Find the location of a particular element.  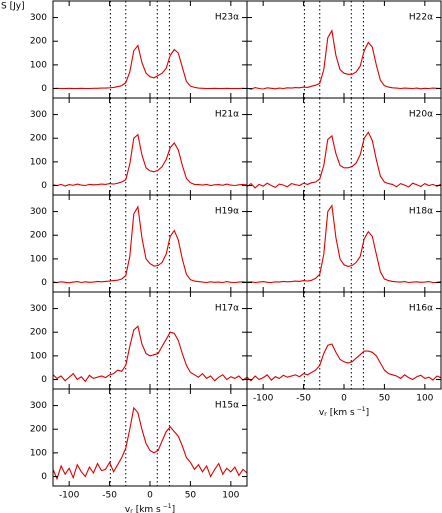

panel: 0 100 200 300 H19α is located at coordinates (139, 243).